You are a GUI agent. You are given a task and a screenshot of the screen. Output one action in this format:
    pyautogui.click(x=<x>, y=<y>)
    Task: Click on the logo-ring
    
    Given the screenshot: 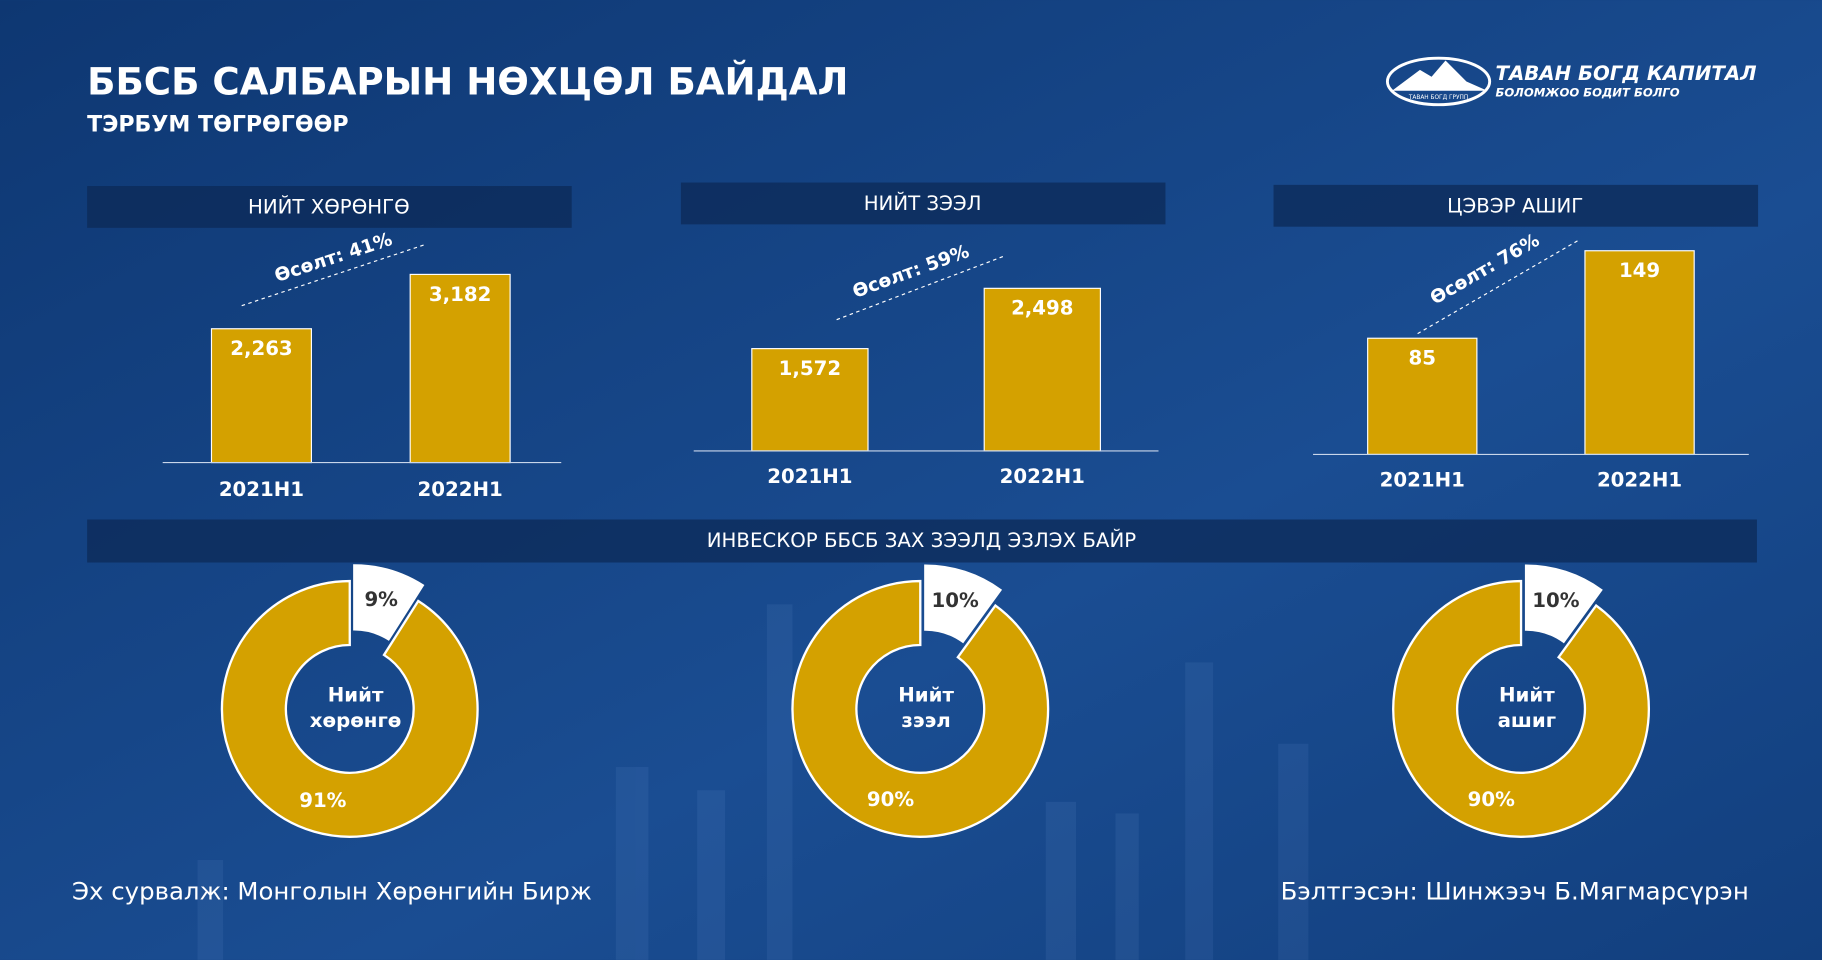 What is the action you would take?
    pyautogui.click(x=1438, y=81)
    